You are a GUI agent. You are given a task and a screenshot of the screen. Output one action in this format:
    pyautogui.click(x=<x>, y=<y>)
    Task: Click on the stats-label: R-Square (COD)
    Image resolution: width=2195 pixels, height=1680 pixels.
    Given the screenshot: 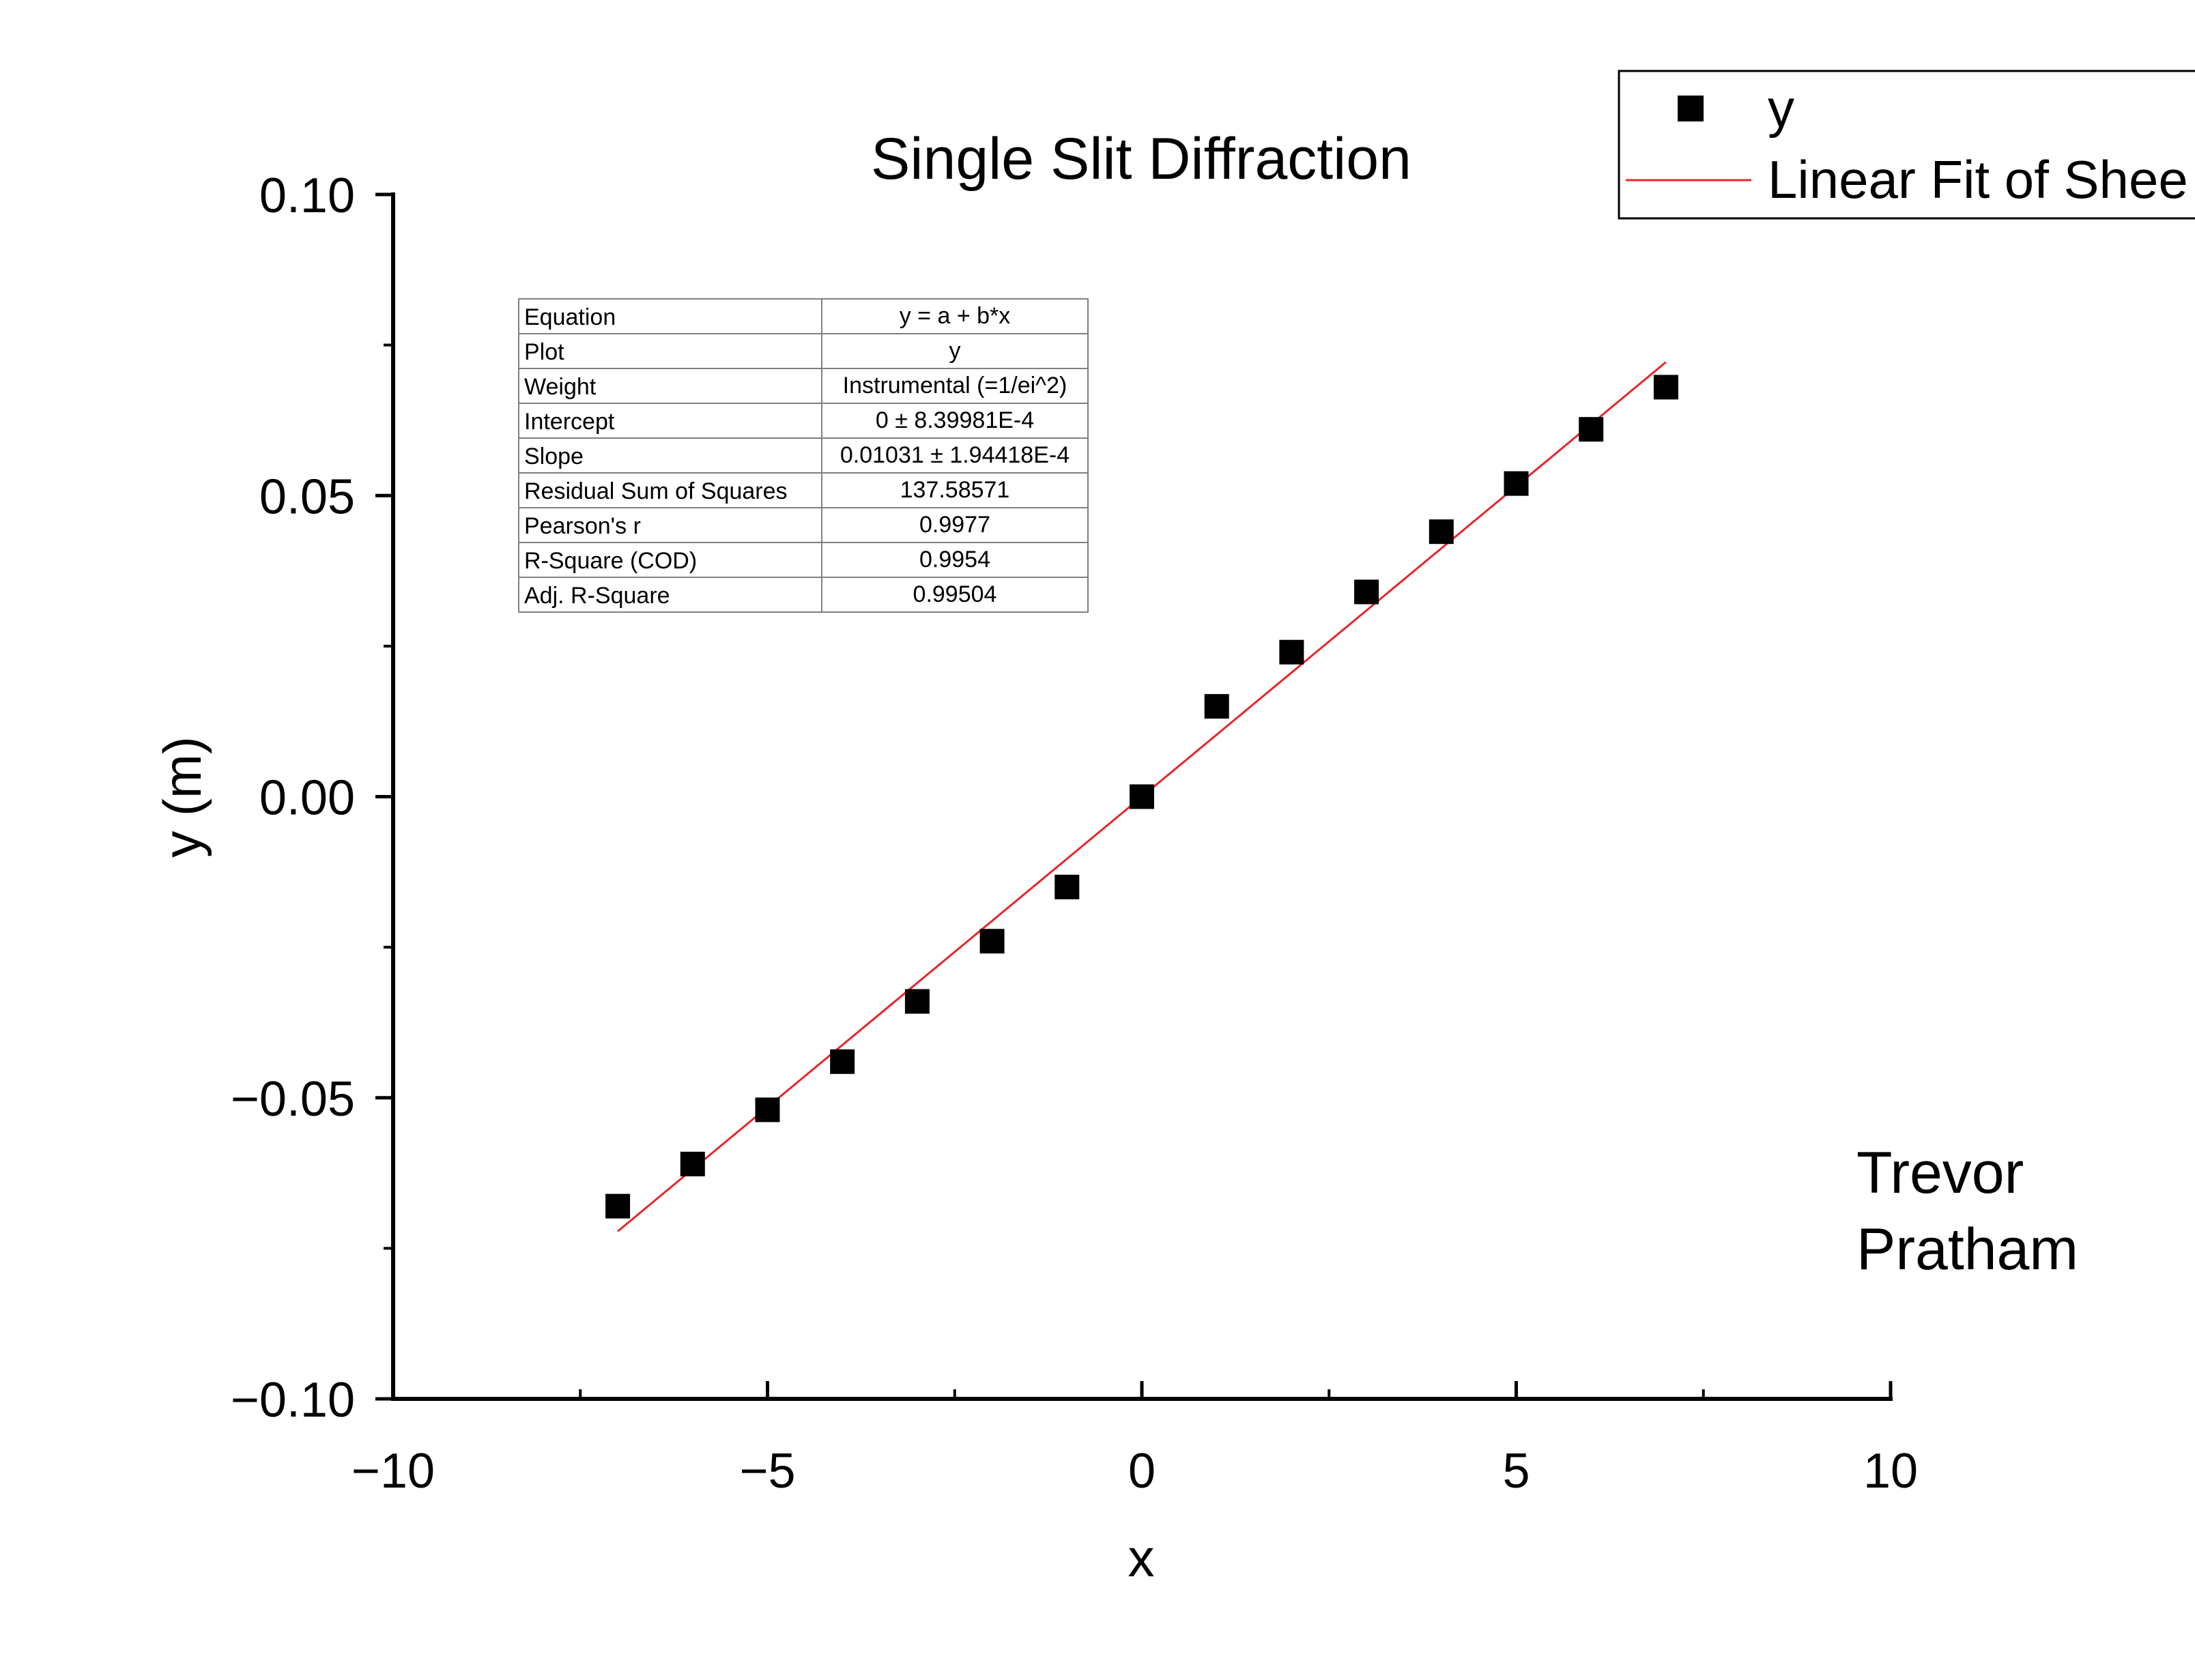 What is the action you would take?
    pyautogui.click(x=610, y=561)
    